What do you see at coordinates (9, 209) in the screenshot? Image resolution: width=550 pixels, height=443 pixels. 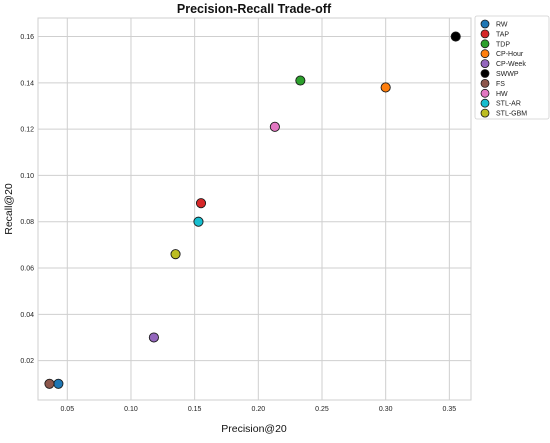 I see `y-axis-label: Recall@20` at bounding box center [9, 209].